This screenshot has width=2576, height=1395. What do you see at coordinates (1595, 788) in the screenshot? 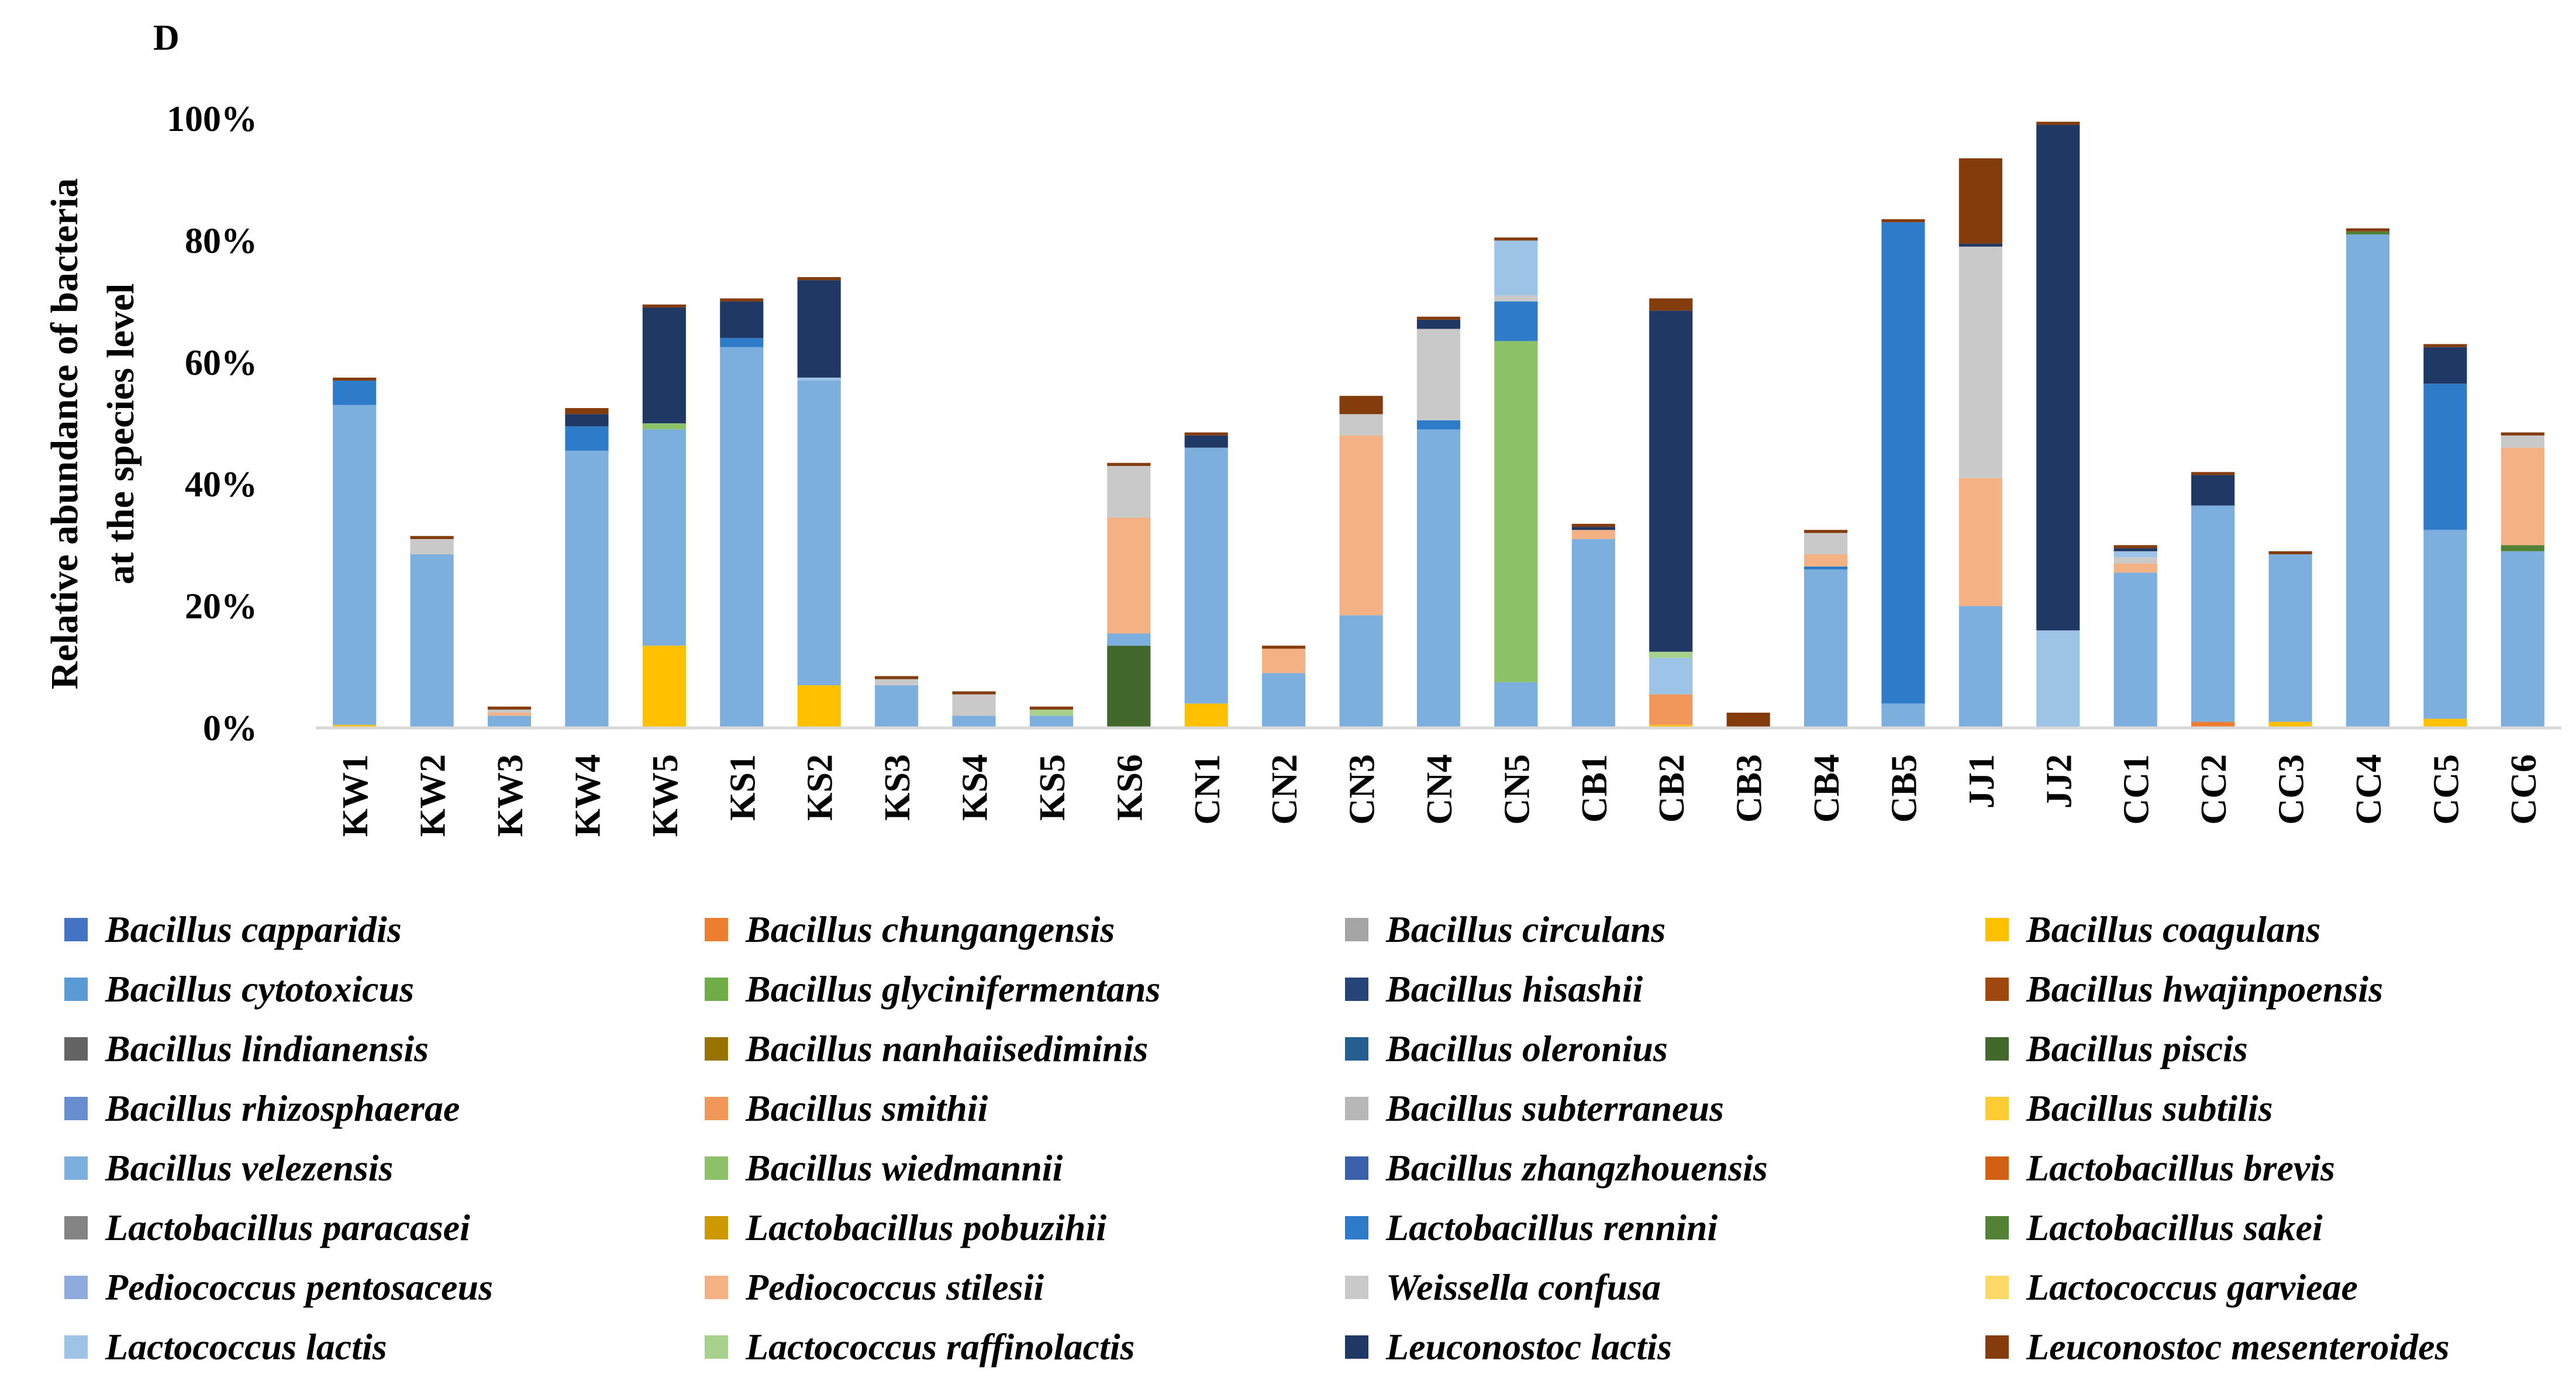
I see `x-tick-label: CB1` at bounding box center [1595, 788].